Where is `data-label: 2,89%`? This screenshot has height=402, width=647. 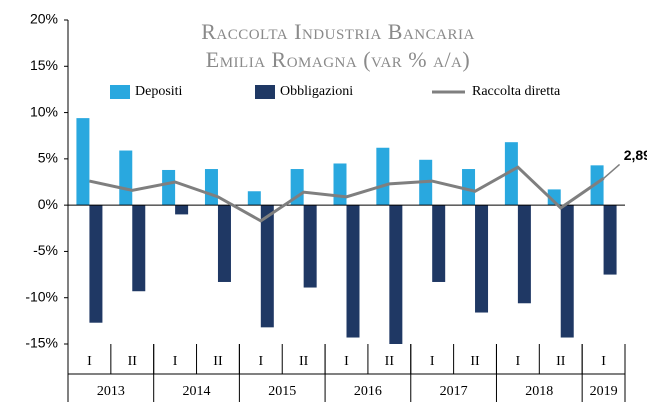 data-label: 2,89% is located at coordinates (635, 155).